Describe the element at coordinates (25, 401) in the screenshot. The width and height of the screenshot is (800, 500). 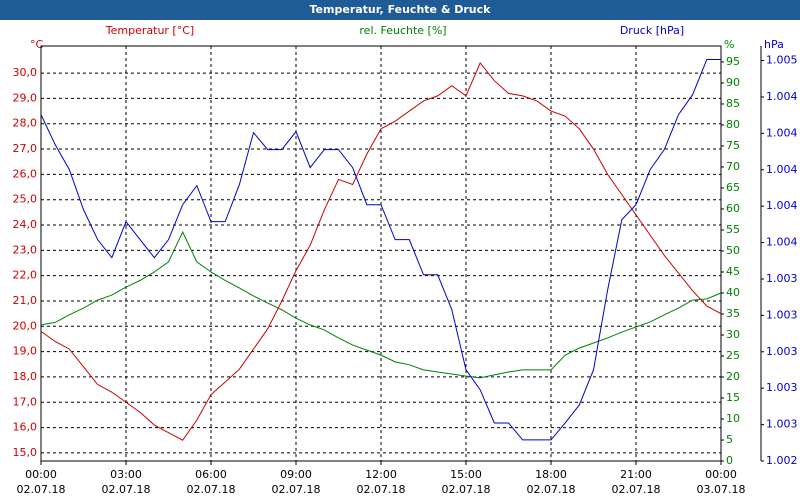
I see `y-tick-label: 17,0` at that location.